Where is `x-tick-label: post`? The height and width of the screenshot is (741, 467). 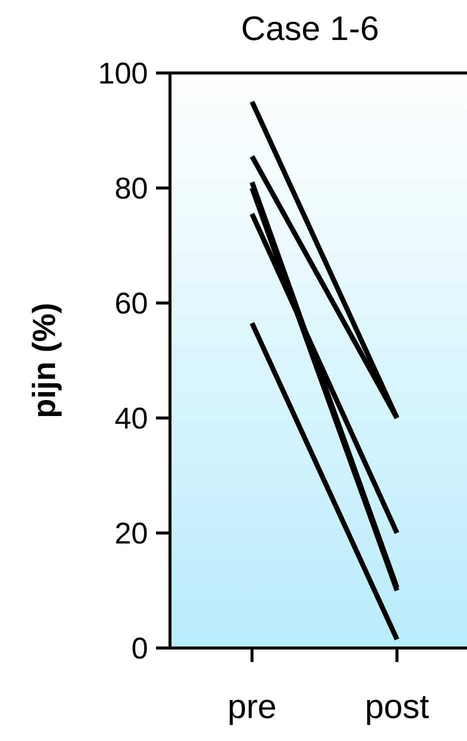 x-tick-label: post is located at coordinates (397, 707).